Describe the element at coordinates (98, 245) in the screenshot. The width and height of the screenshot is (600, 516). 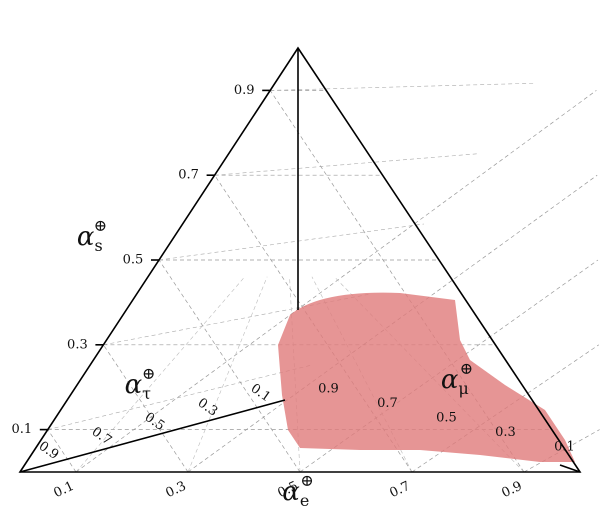
I see `axis-subscript: s` at that location.